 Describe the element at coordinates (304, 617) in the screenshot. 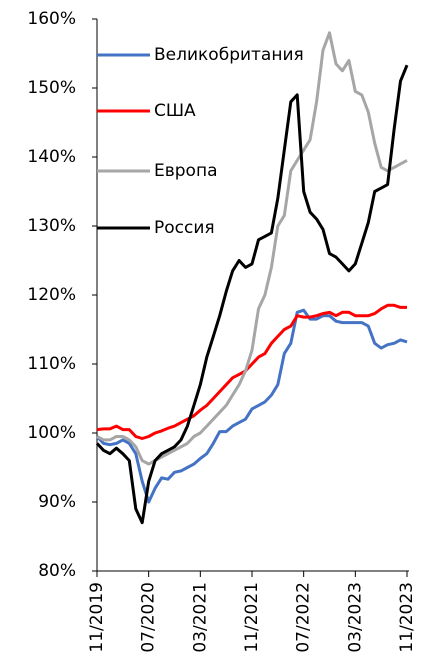

I see `x-tick-label: 07/2022` at that location.